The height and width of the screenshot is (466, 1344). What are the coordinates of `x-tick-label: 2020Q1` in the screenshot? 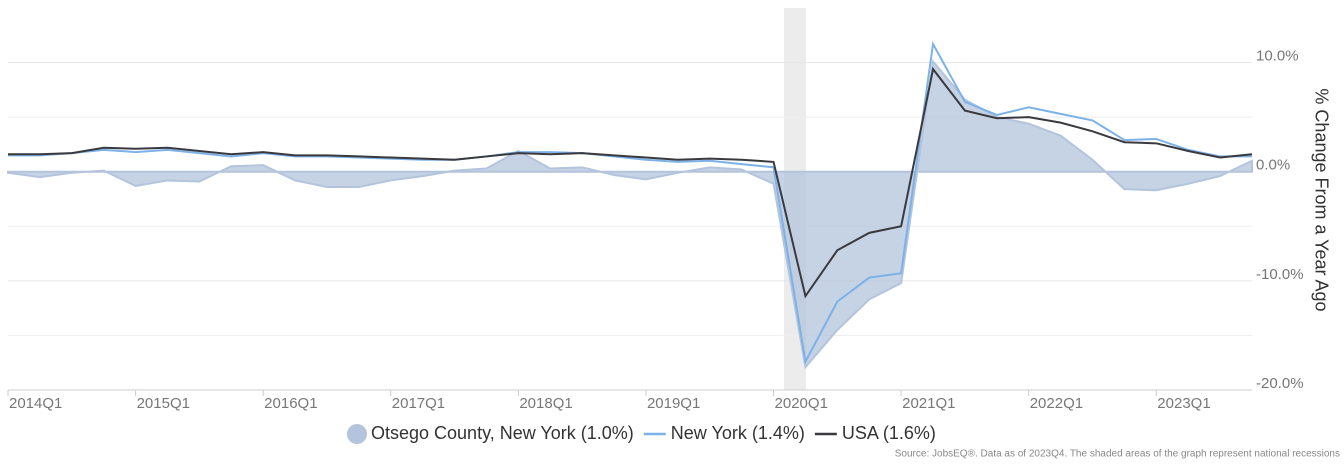 It's located at (801, 403).